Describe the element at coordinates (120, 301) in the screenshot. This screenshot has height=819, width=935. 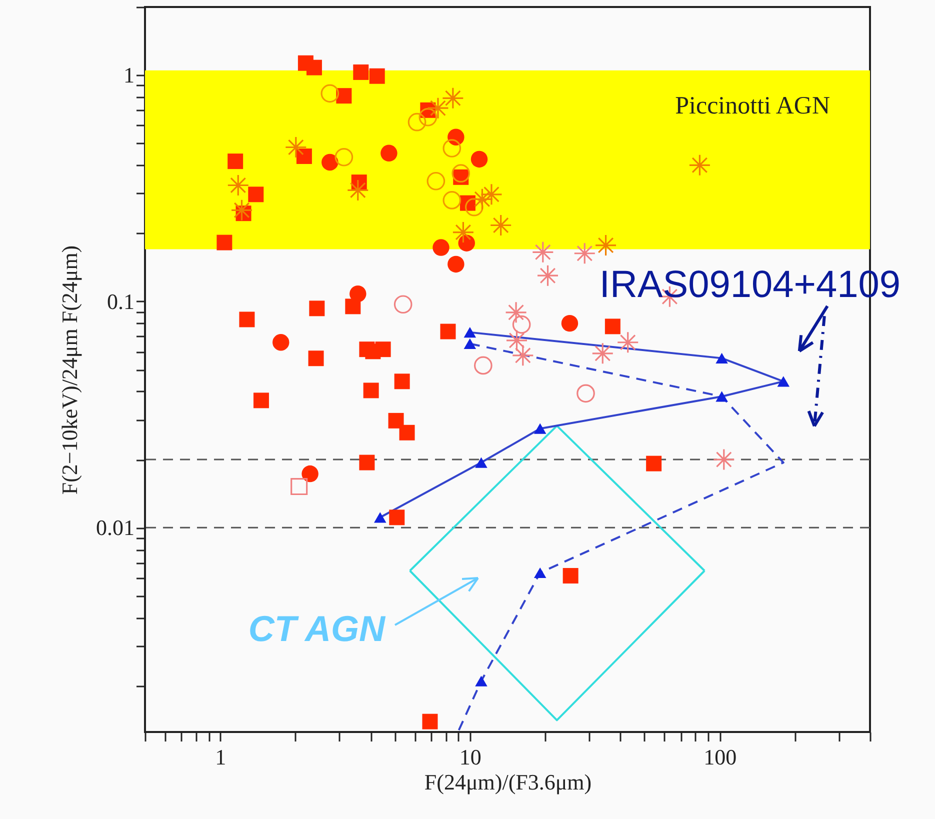
I see `y-tick-label: 0.1` at that location.